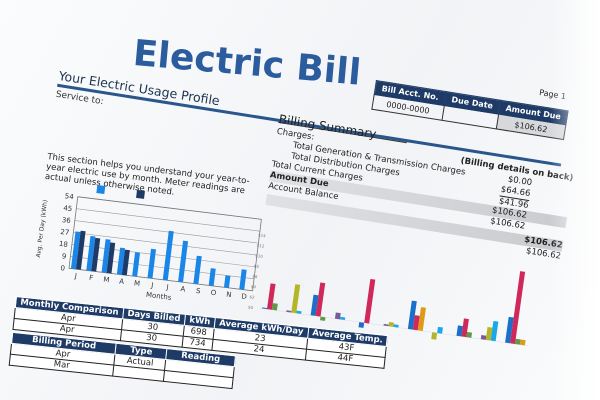 This screenshot has width=600, height=400. Describe the element at coordinates (255, 277) in the screenshot. I see `y-tick-label: $6` at that location.